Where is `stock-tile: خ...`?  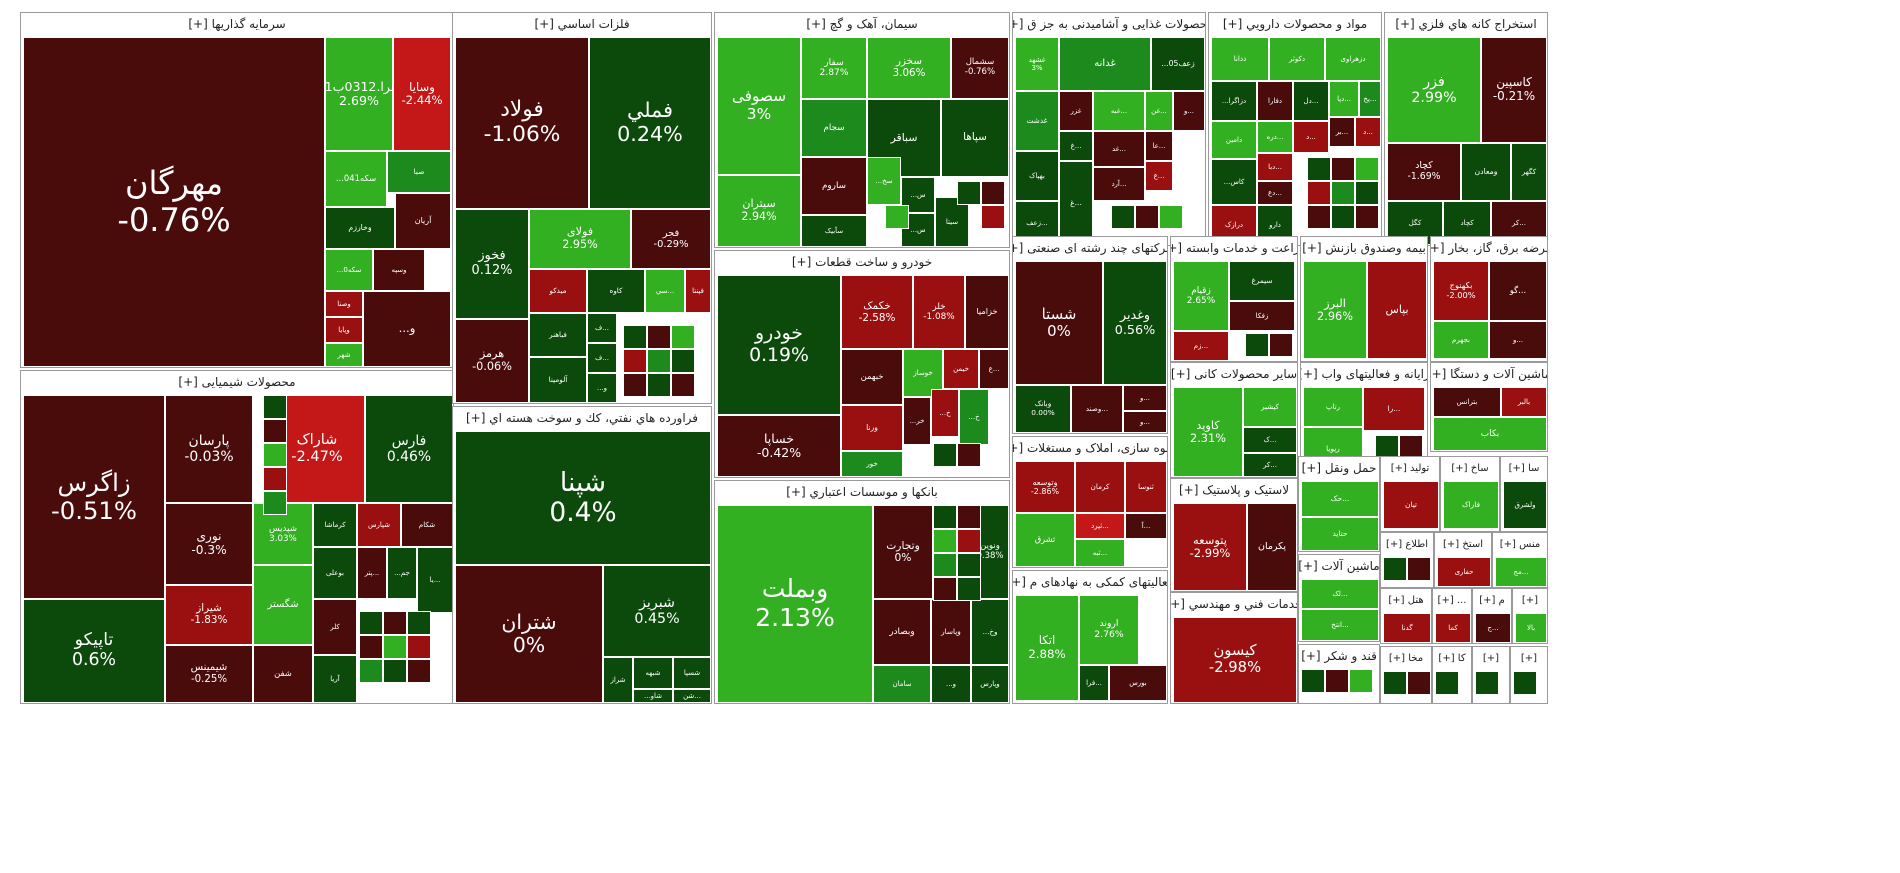
stock-tile: خ... is located at coordinates (974, 417).